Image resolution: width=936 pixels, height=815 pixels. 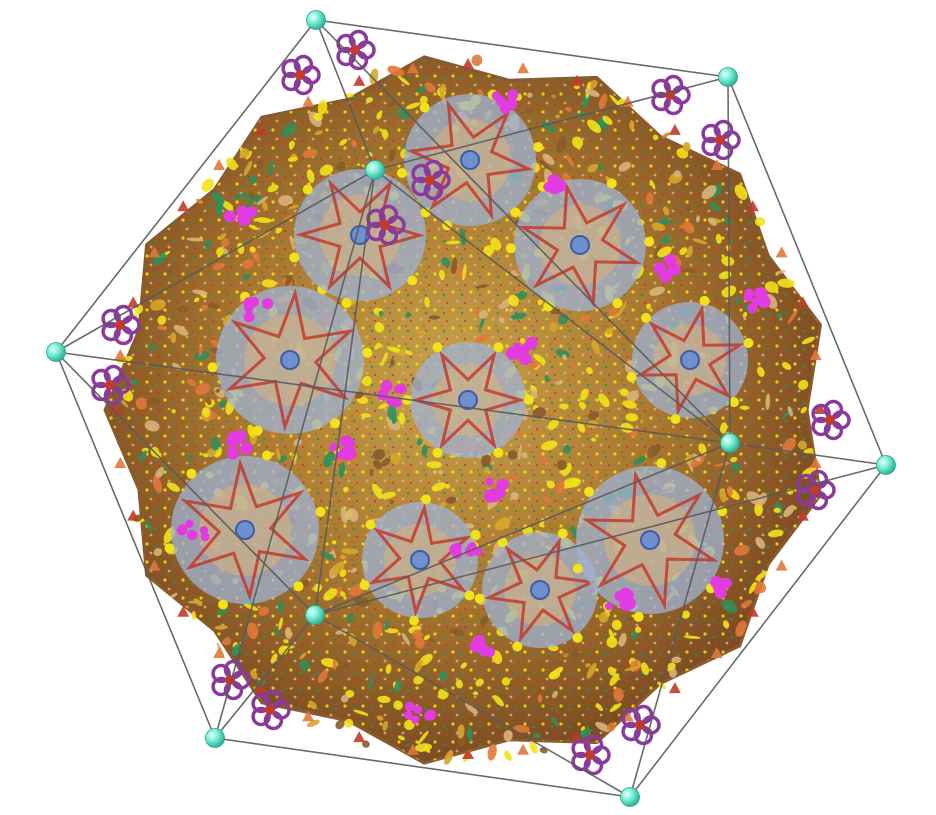 I want to click on face-center, so click(x=420, y=560).